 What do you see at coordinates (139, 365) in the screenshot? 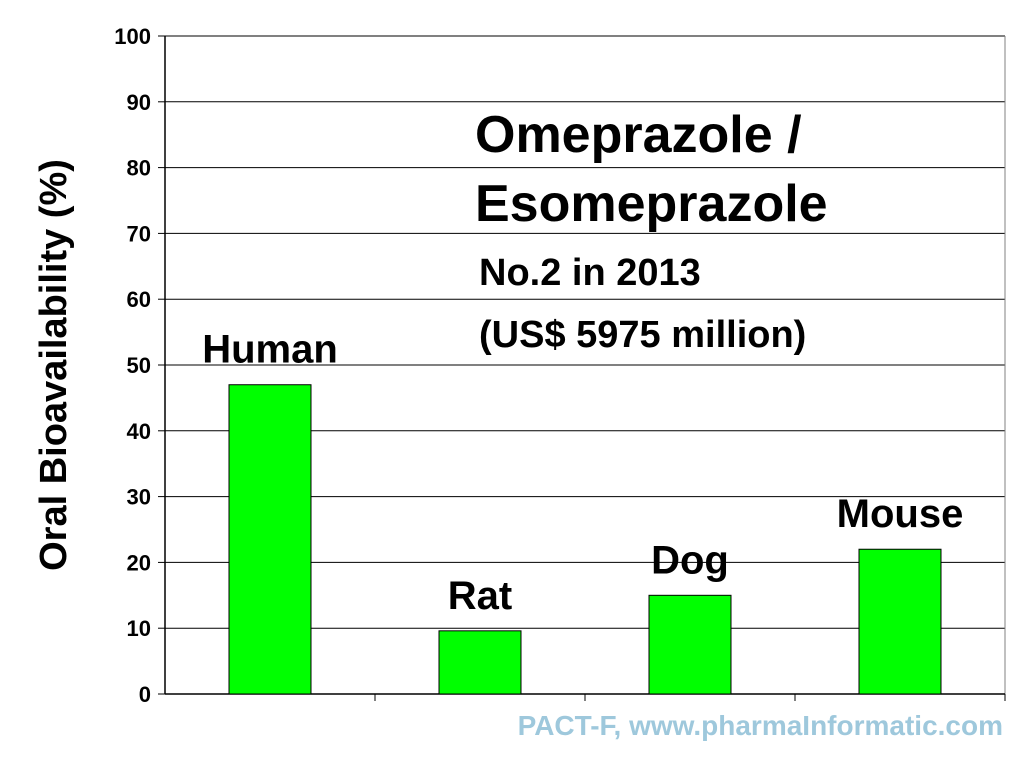
I see `y-tick-label: 50` at bounding box center [139, 365].